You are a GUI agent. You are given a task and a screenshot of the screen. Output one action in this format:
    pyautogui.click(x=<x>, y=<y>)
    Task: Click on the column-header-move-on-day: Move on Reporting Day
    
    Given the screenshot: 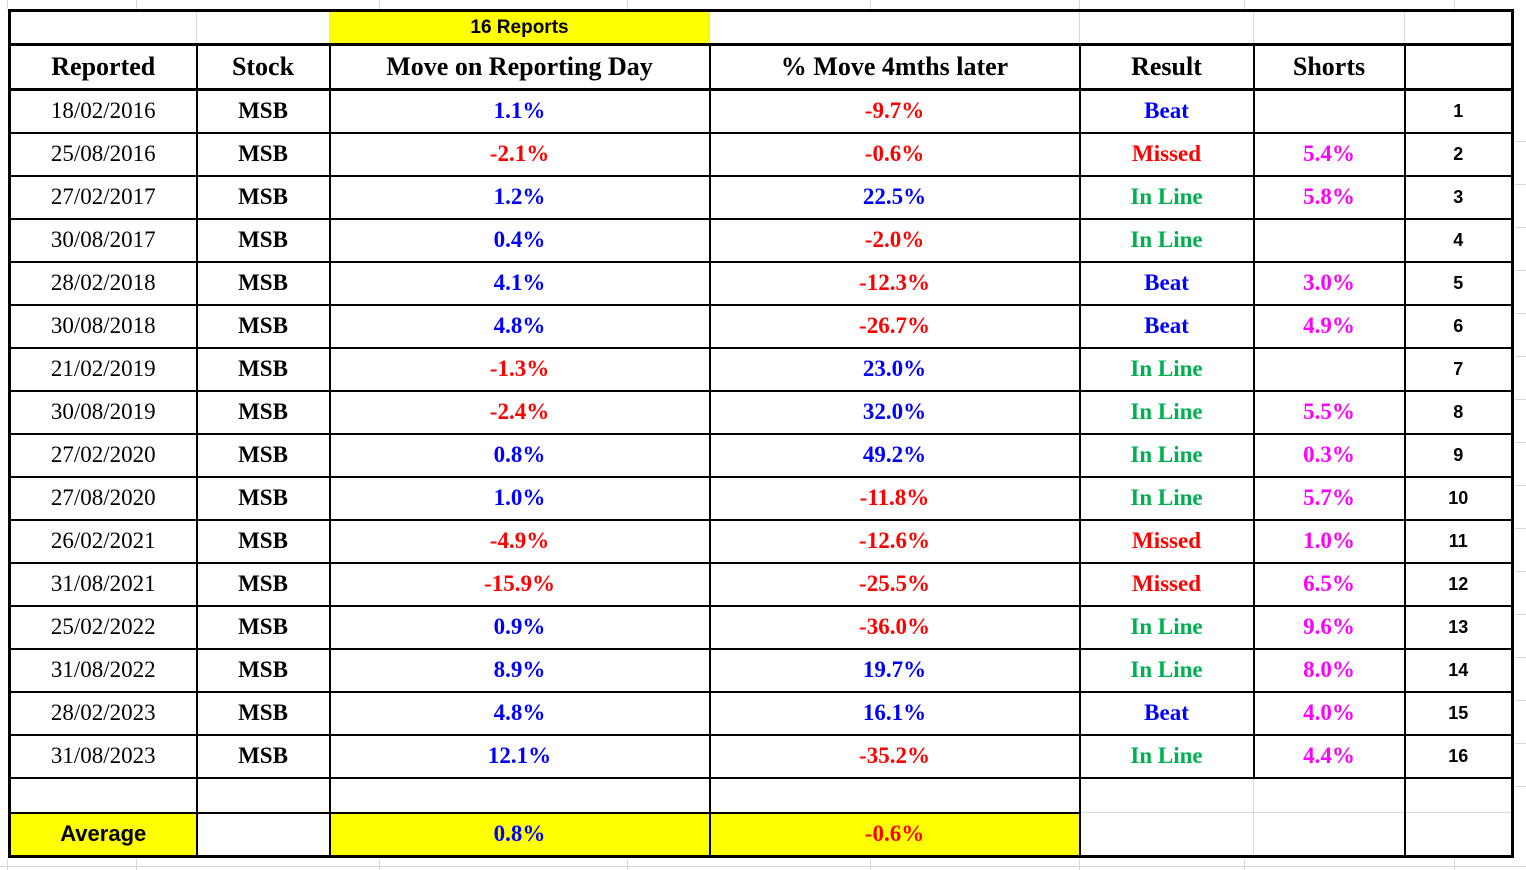 What is the action you would take?
    pyautogui.click(x=519, y=67)
    